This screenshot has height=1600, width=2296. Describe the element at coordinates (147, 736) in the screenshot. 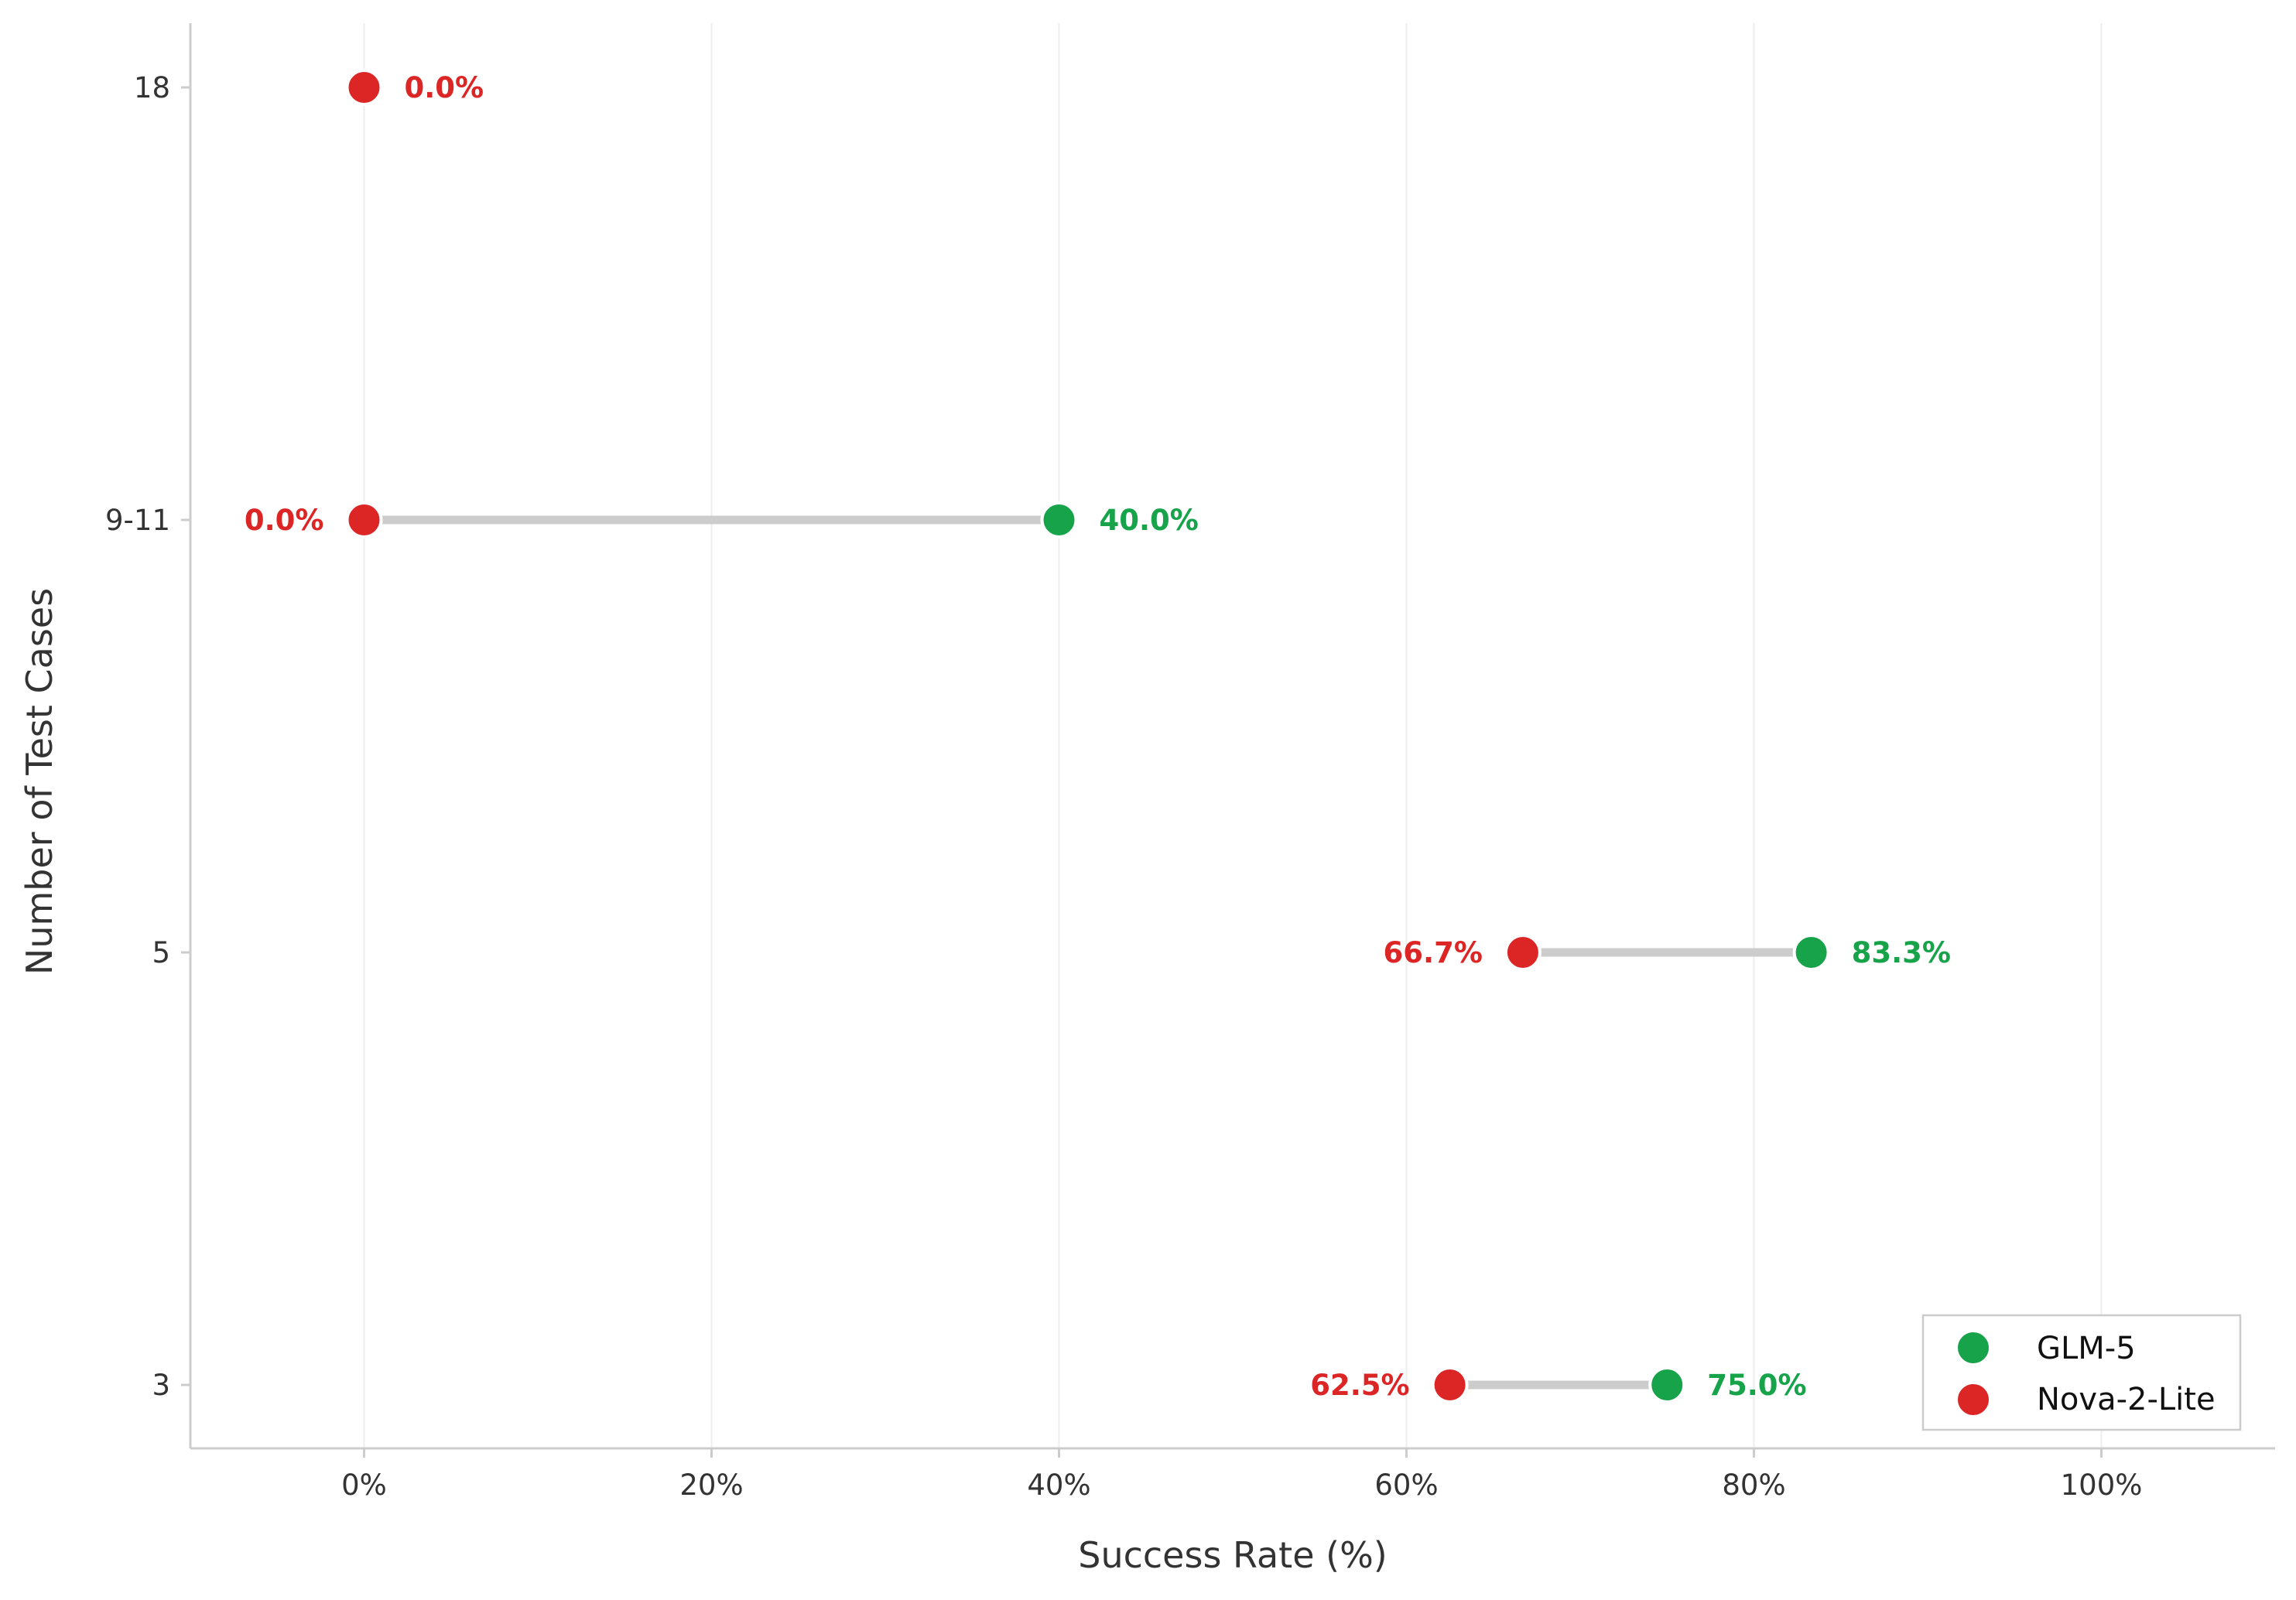

I see `y-ticks: 18 9-11 5 3` at that location.